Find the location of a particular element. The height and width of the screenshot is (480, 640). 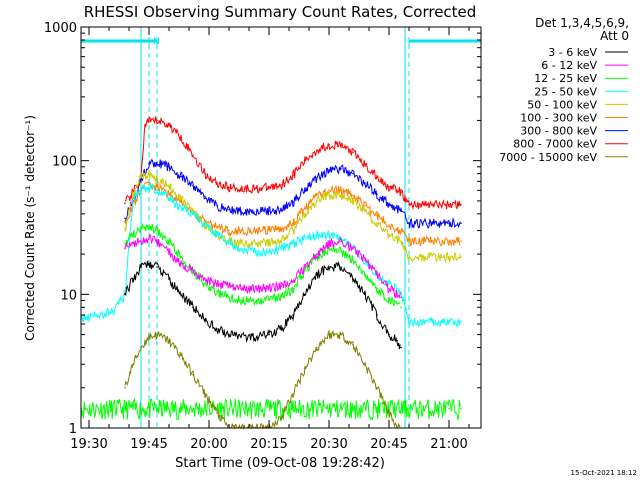

x-tick-label: 20:15 is located at coordinates (268, 444).